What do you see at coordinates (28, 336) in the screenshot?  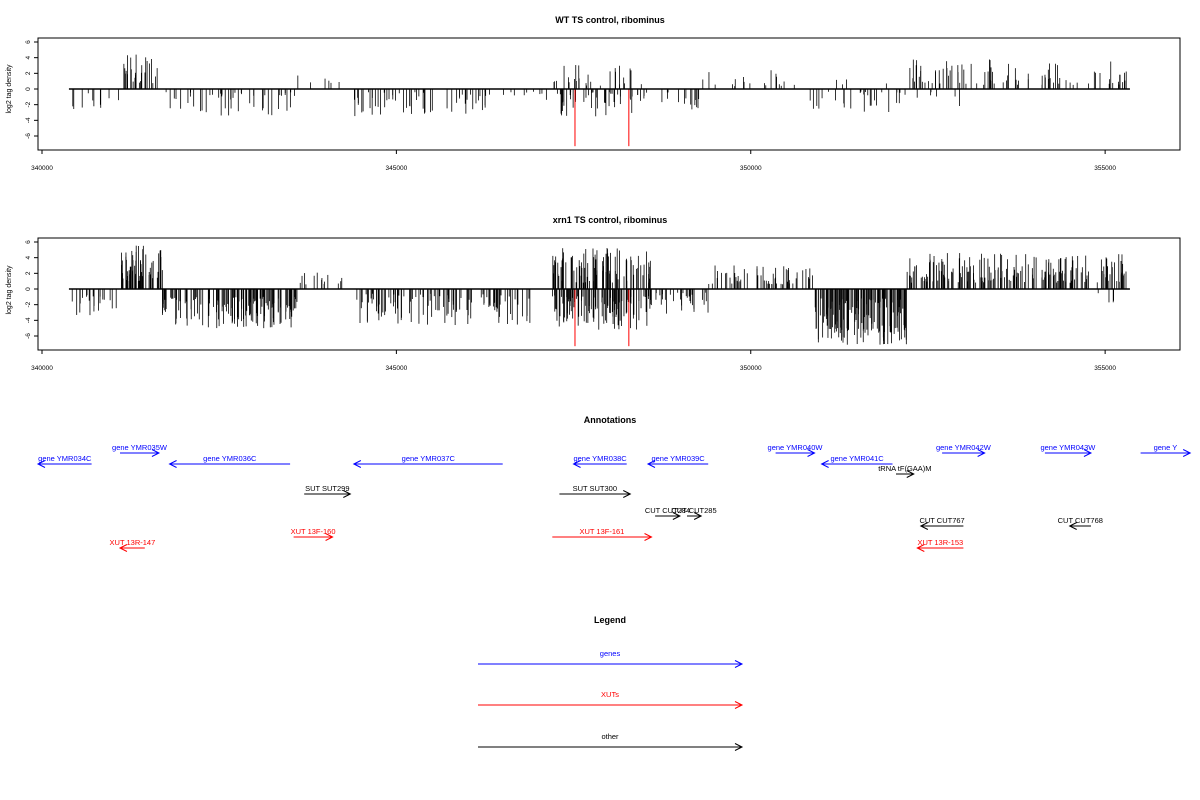 I see `xrn1-y-tick-label: -6` at bounding box center [28, 336].